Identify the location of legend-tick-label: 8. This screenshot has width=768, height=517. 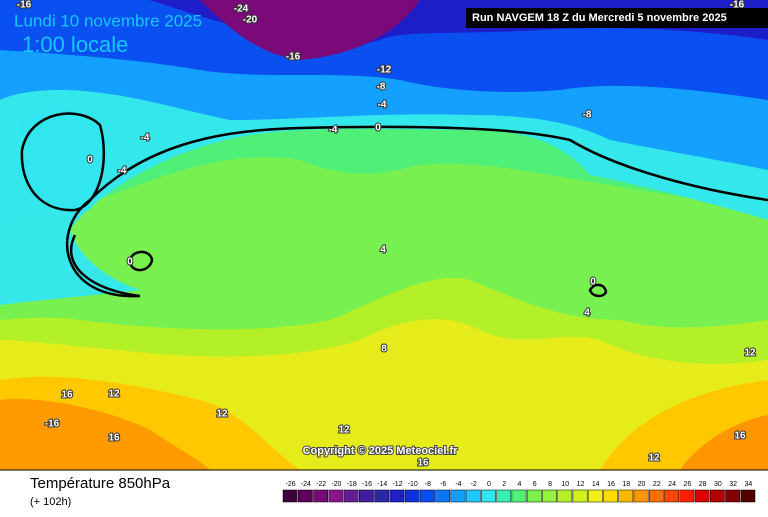
(550, 484).